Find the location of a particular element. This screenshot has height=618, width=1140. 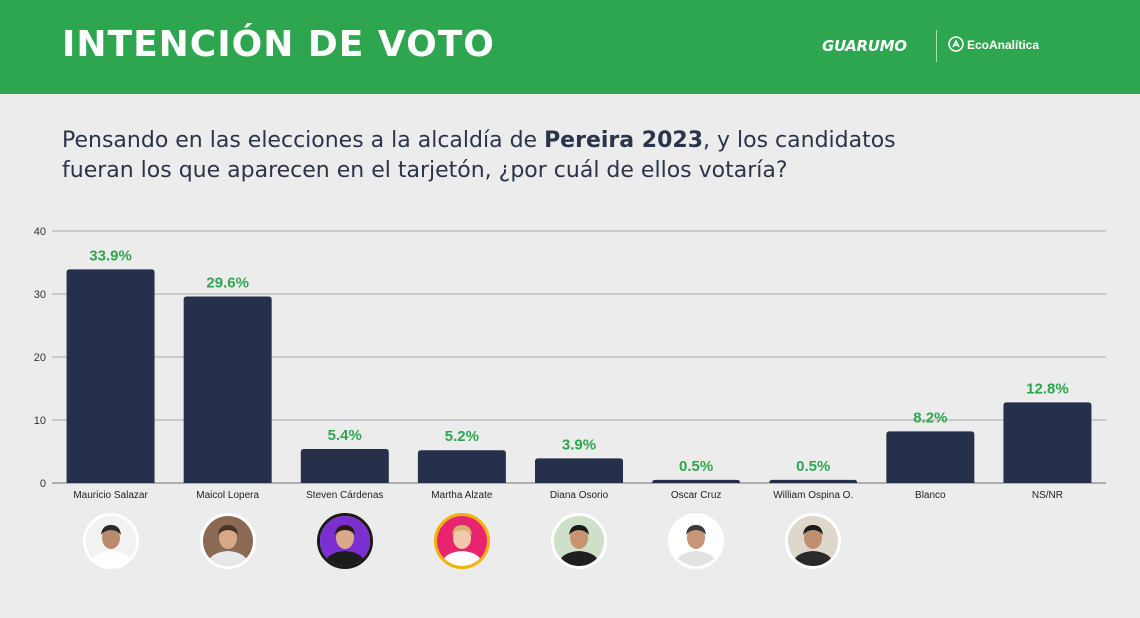

data-label: 5.2% is located at coordinates (462, 436).